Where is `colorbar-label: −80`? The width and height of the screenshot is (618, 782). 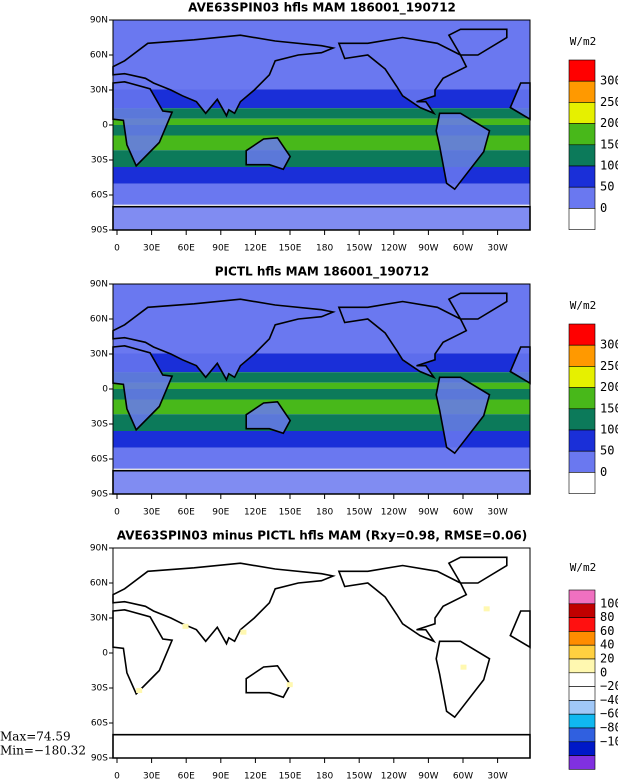
colorbar-label: −80 is located at coordinates (609, 728).